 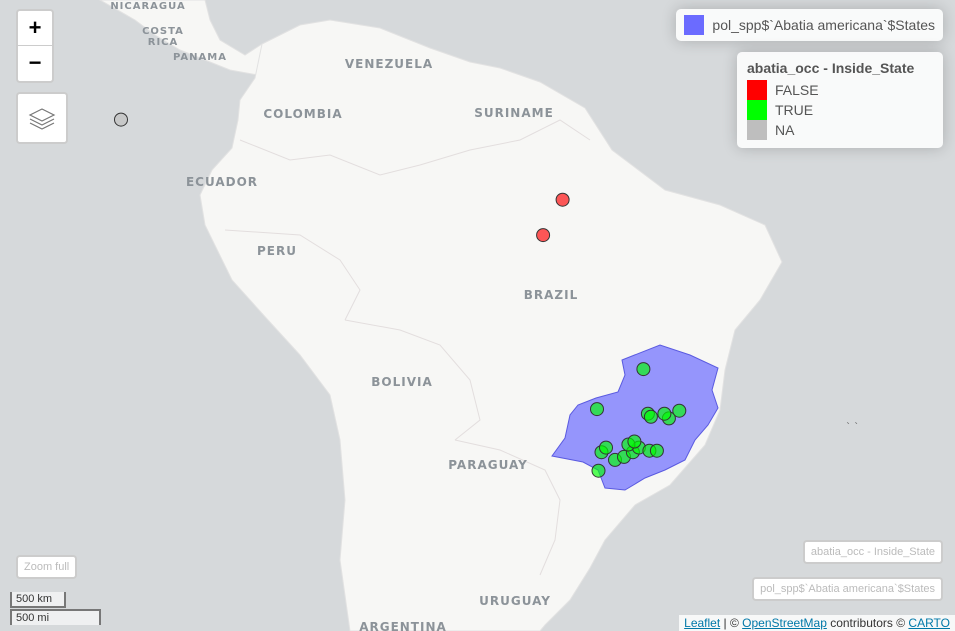 What do you see at coordinates (702, 623) in the screenshot?
I see `leaflet-link: Leaflet` at bounding box center [702, 623].